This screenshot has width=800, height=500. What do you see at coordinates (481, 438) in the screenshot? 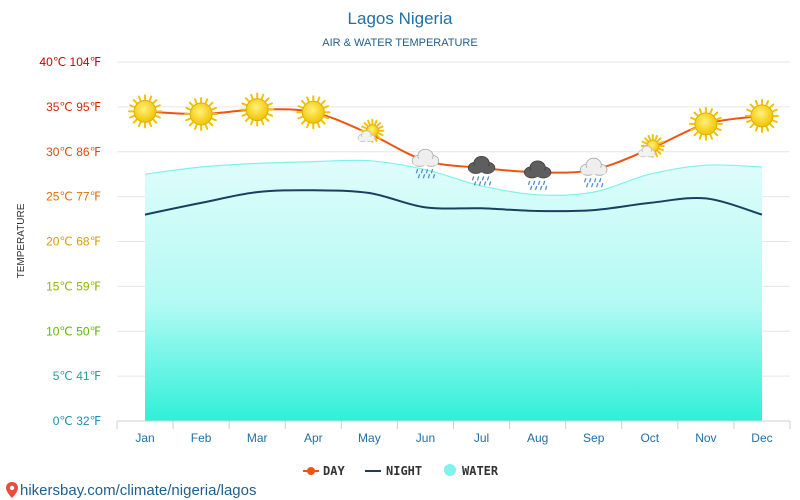
I see `x-tick-label: Jul` at bounding box center [481, 438].